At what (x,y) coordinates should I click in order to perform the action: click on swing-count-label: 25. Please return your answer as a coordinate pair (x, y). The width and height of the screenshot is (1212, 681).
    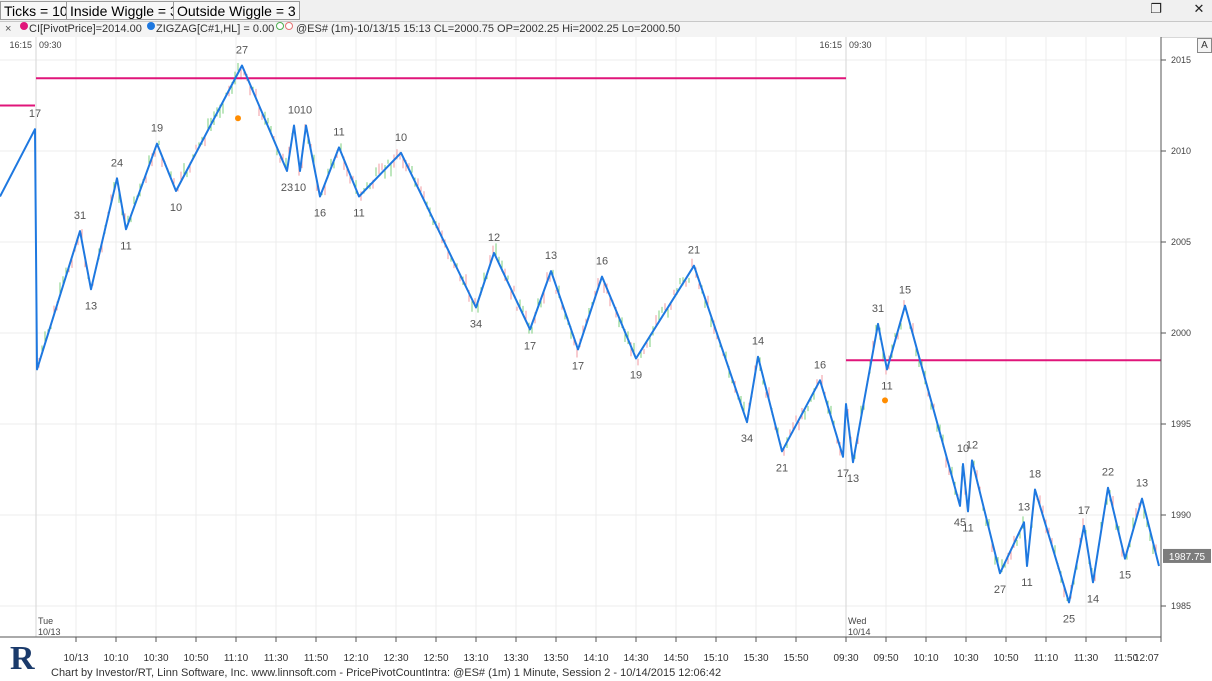
    Looking at the image, I should click on (1069, 619).